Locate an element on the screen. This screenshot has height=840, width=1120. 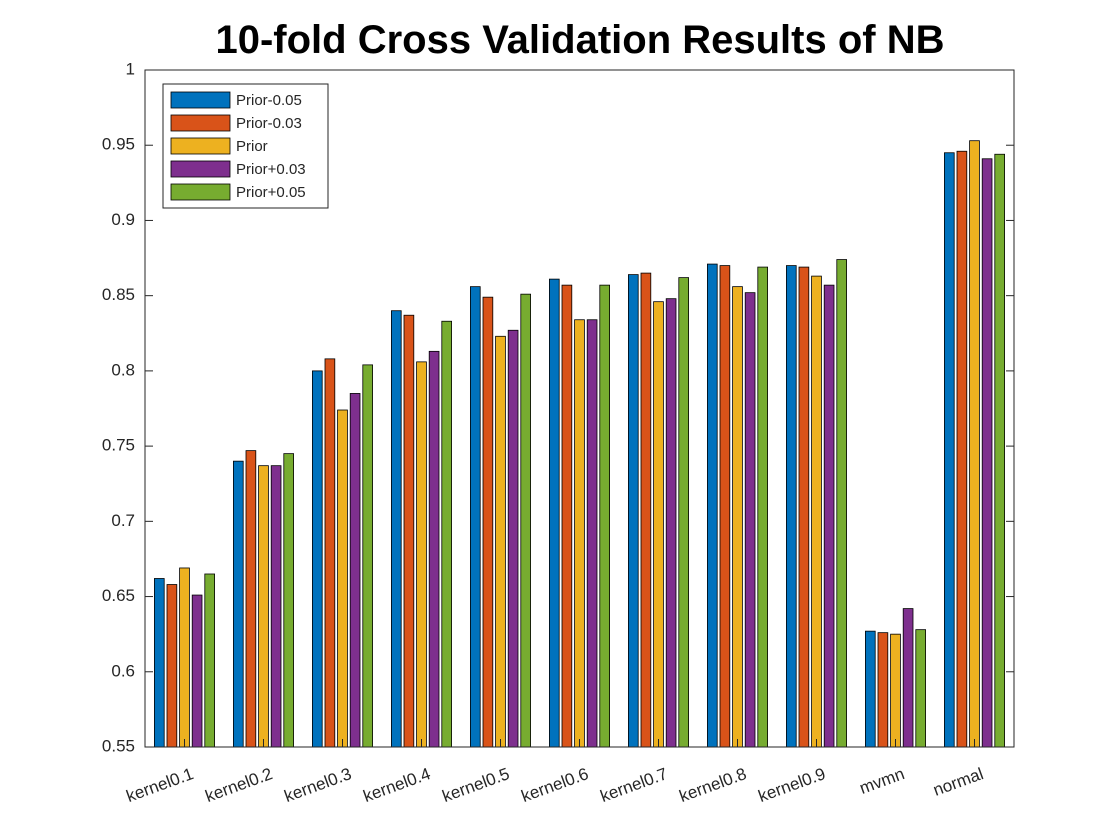
x-tick-label: kernel0.4 is located at coordinates (397, 785).